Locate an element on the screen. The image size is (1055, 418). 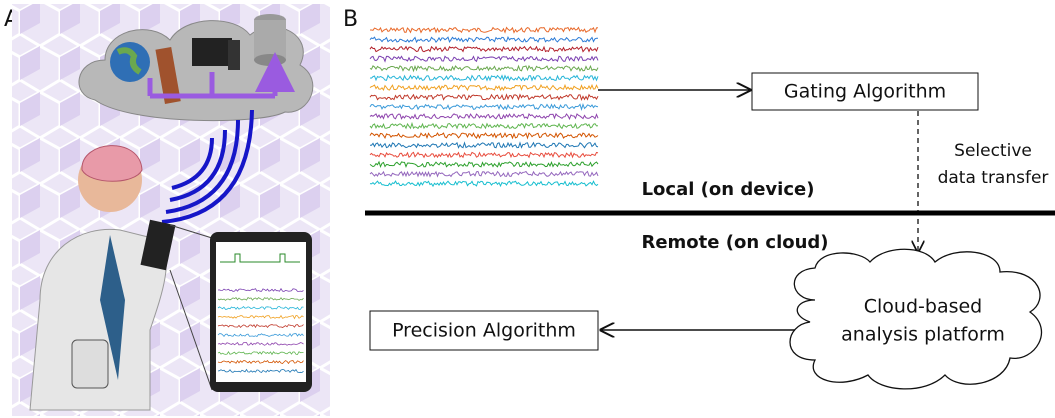
cloud-label: Cloud-based is located at coordinates (923, 307).